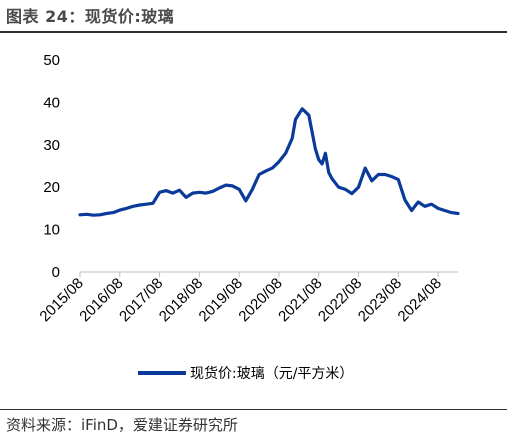 The height and width of the screenshot is (439, 512). I want to click on title-rule, so click(253, 32).